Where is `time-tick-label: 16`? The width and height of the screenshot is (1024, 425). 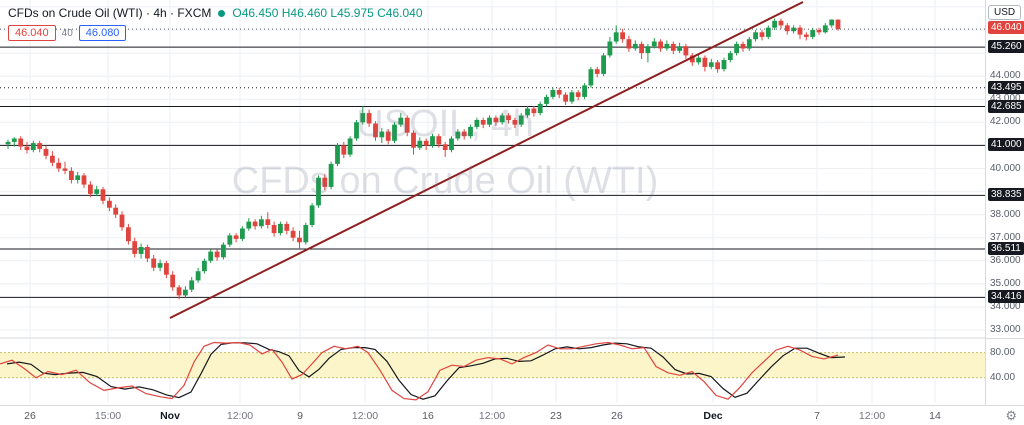
time-tick-label: 16 is located at coordinates (428, 416).